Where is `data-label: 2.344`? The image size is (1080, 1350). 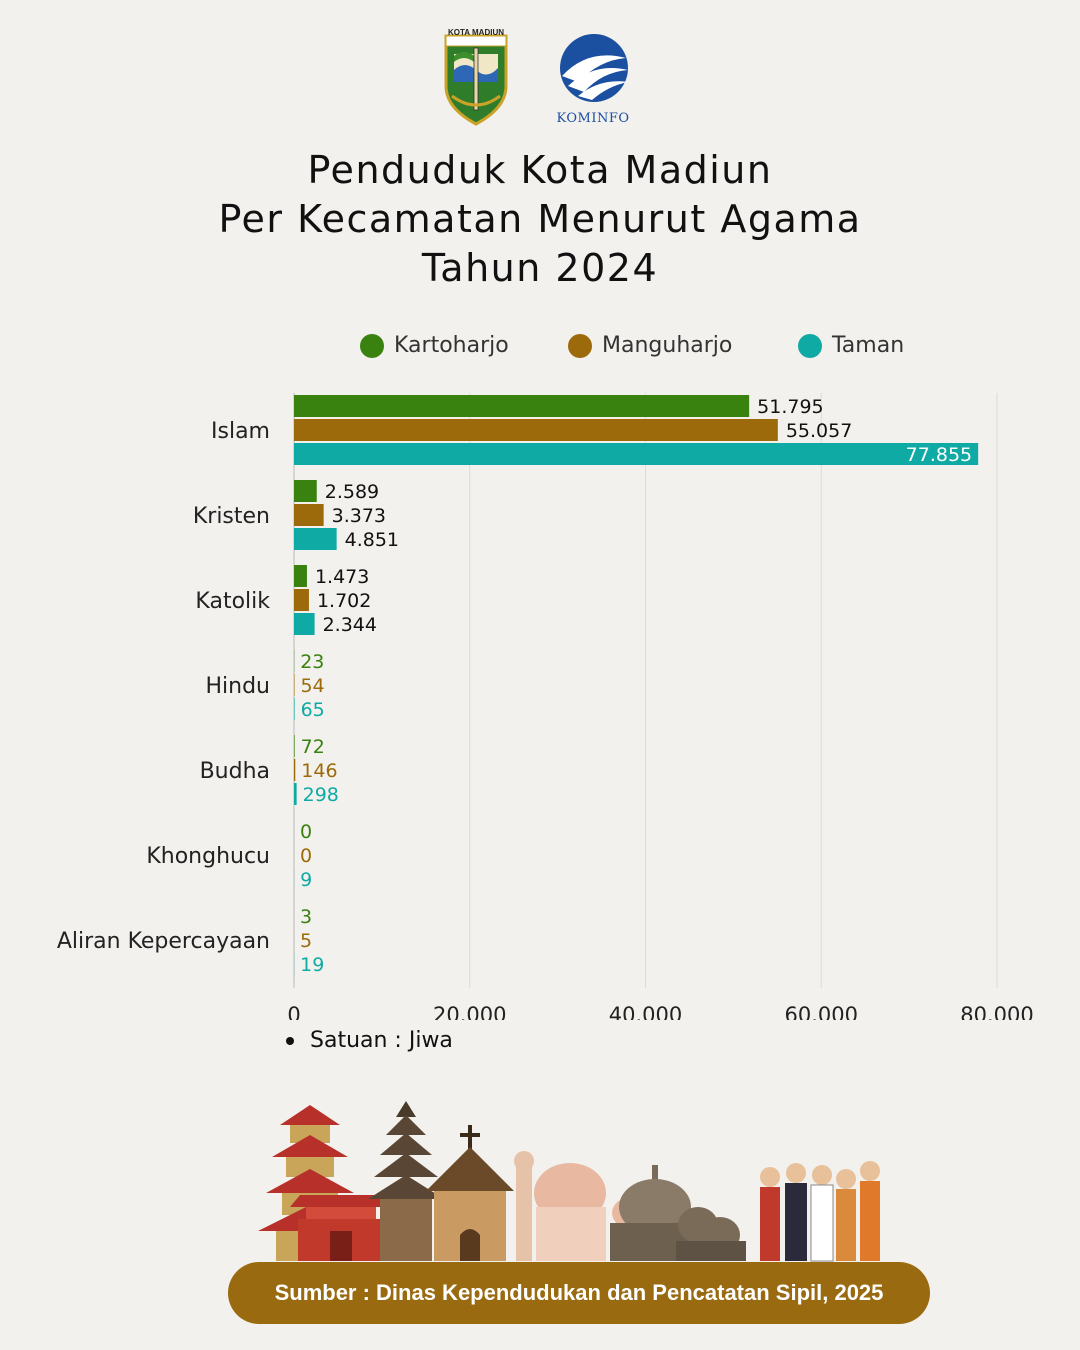
data-label: 2.344 is located at coordinates (350, 625).